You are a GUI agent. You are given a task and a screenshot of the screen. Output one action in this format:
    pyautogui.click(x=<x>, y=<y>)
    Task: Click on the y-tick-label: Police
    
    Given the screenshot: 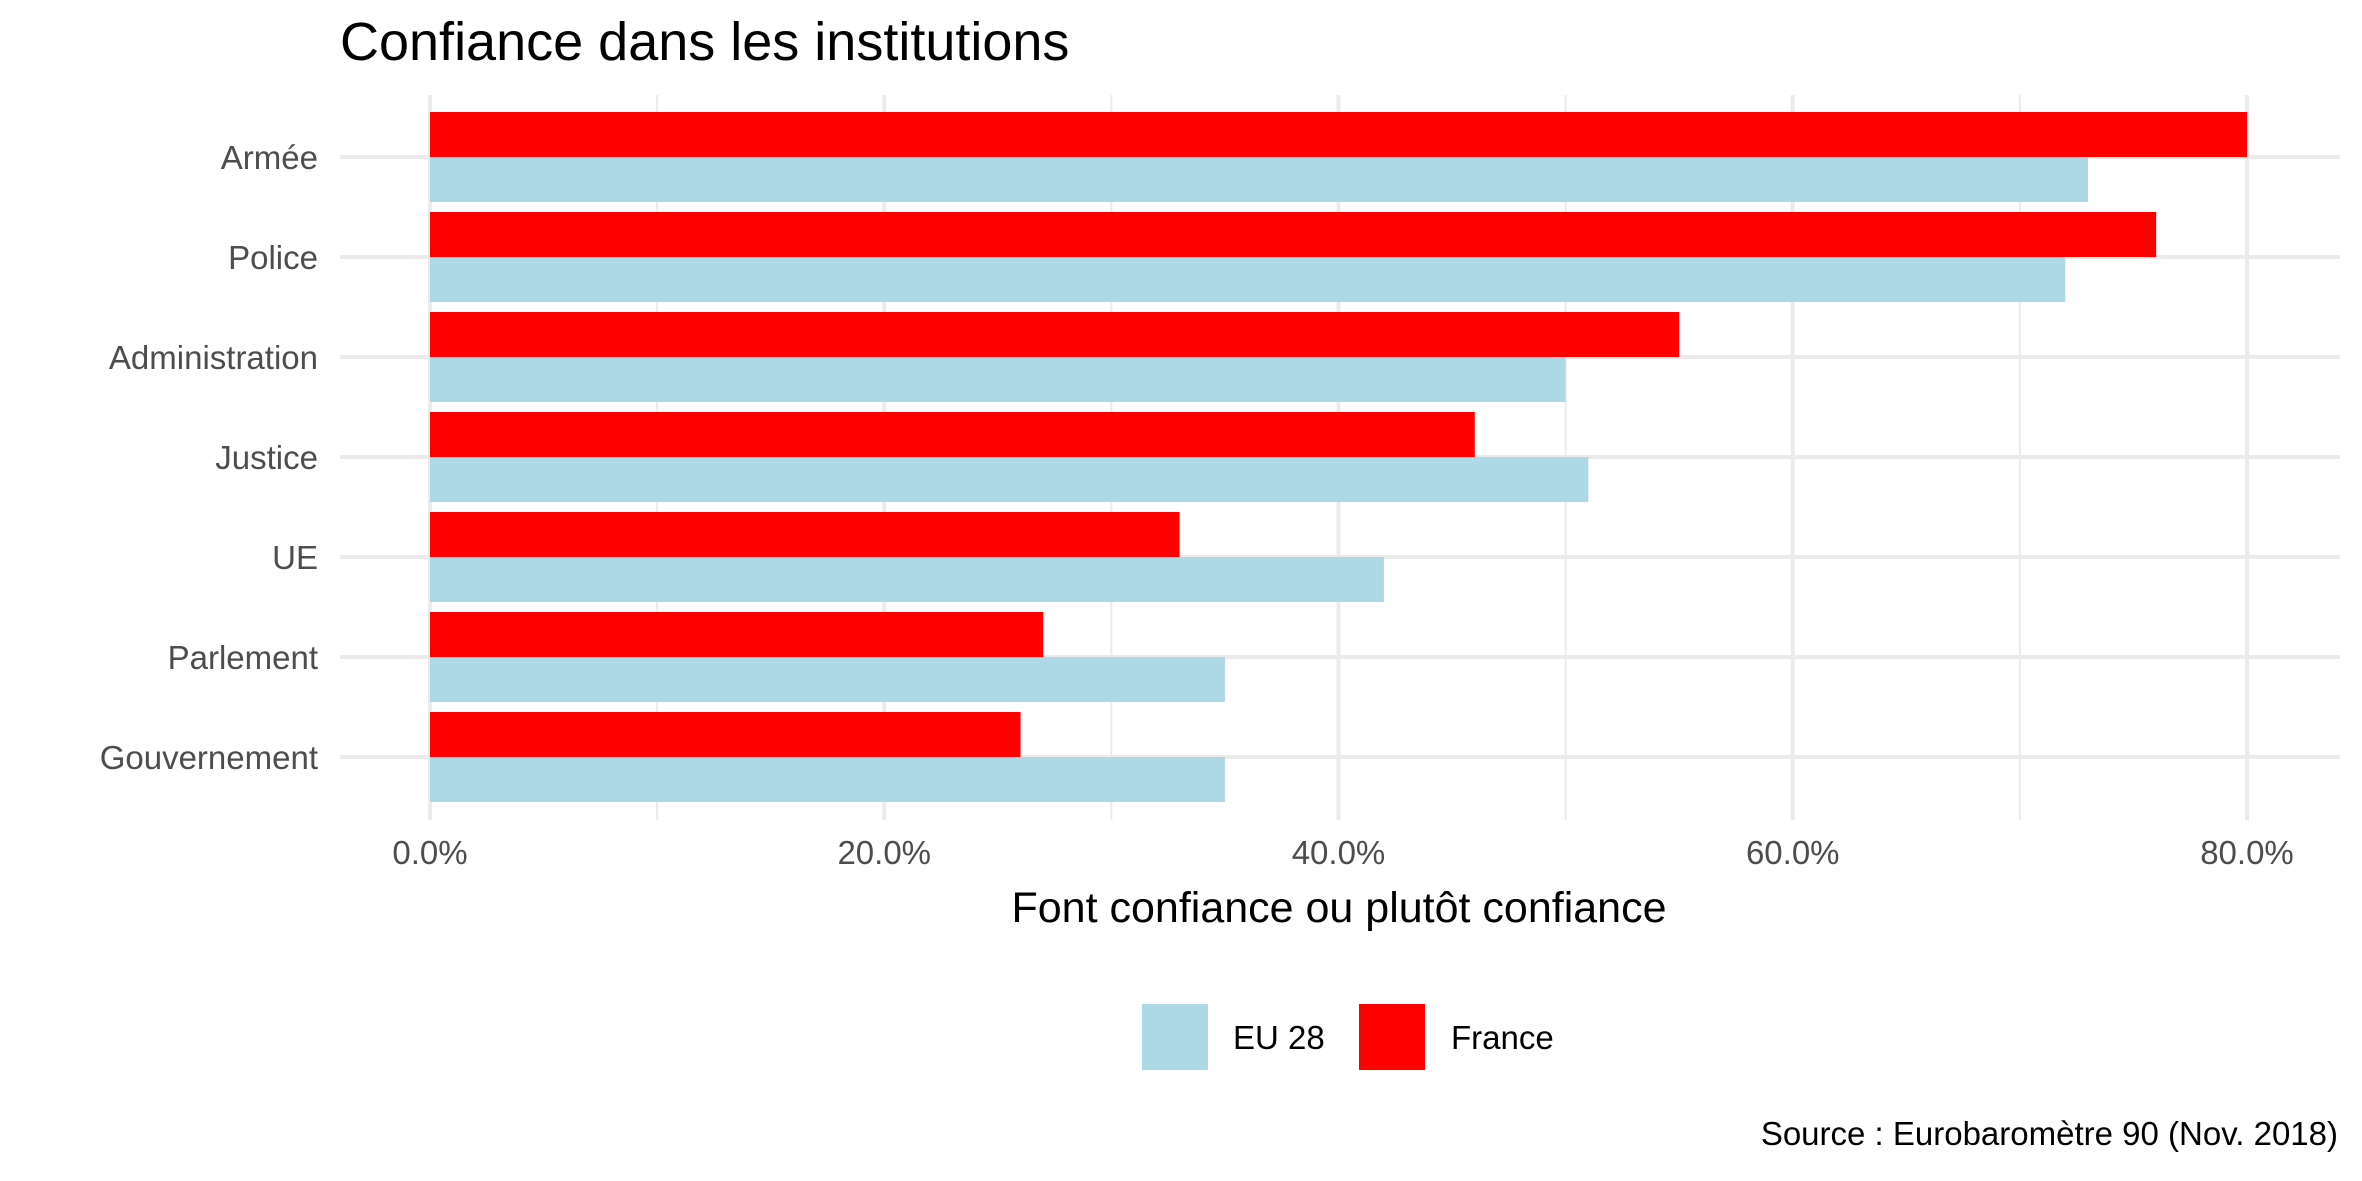 What is the action you would take?
    pyautogui.click(x=273, y=257)
    